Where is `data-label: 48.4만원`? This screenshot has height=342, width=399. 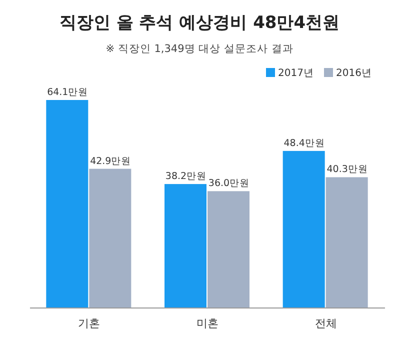 data-label: 48.4만원 is located at coordinates (304, 143).